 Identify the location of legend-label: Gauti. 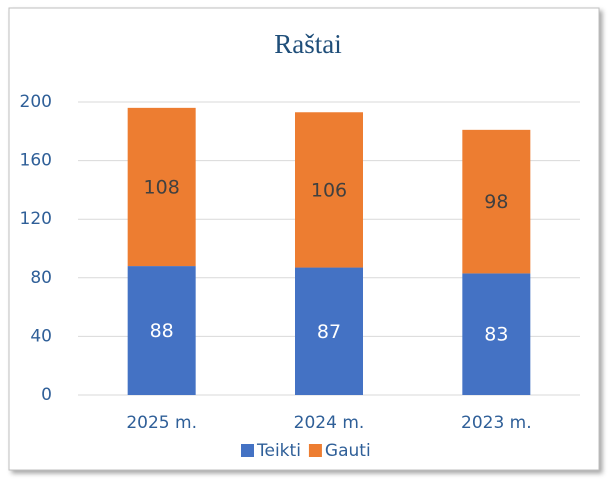
(348, 451).